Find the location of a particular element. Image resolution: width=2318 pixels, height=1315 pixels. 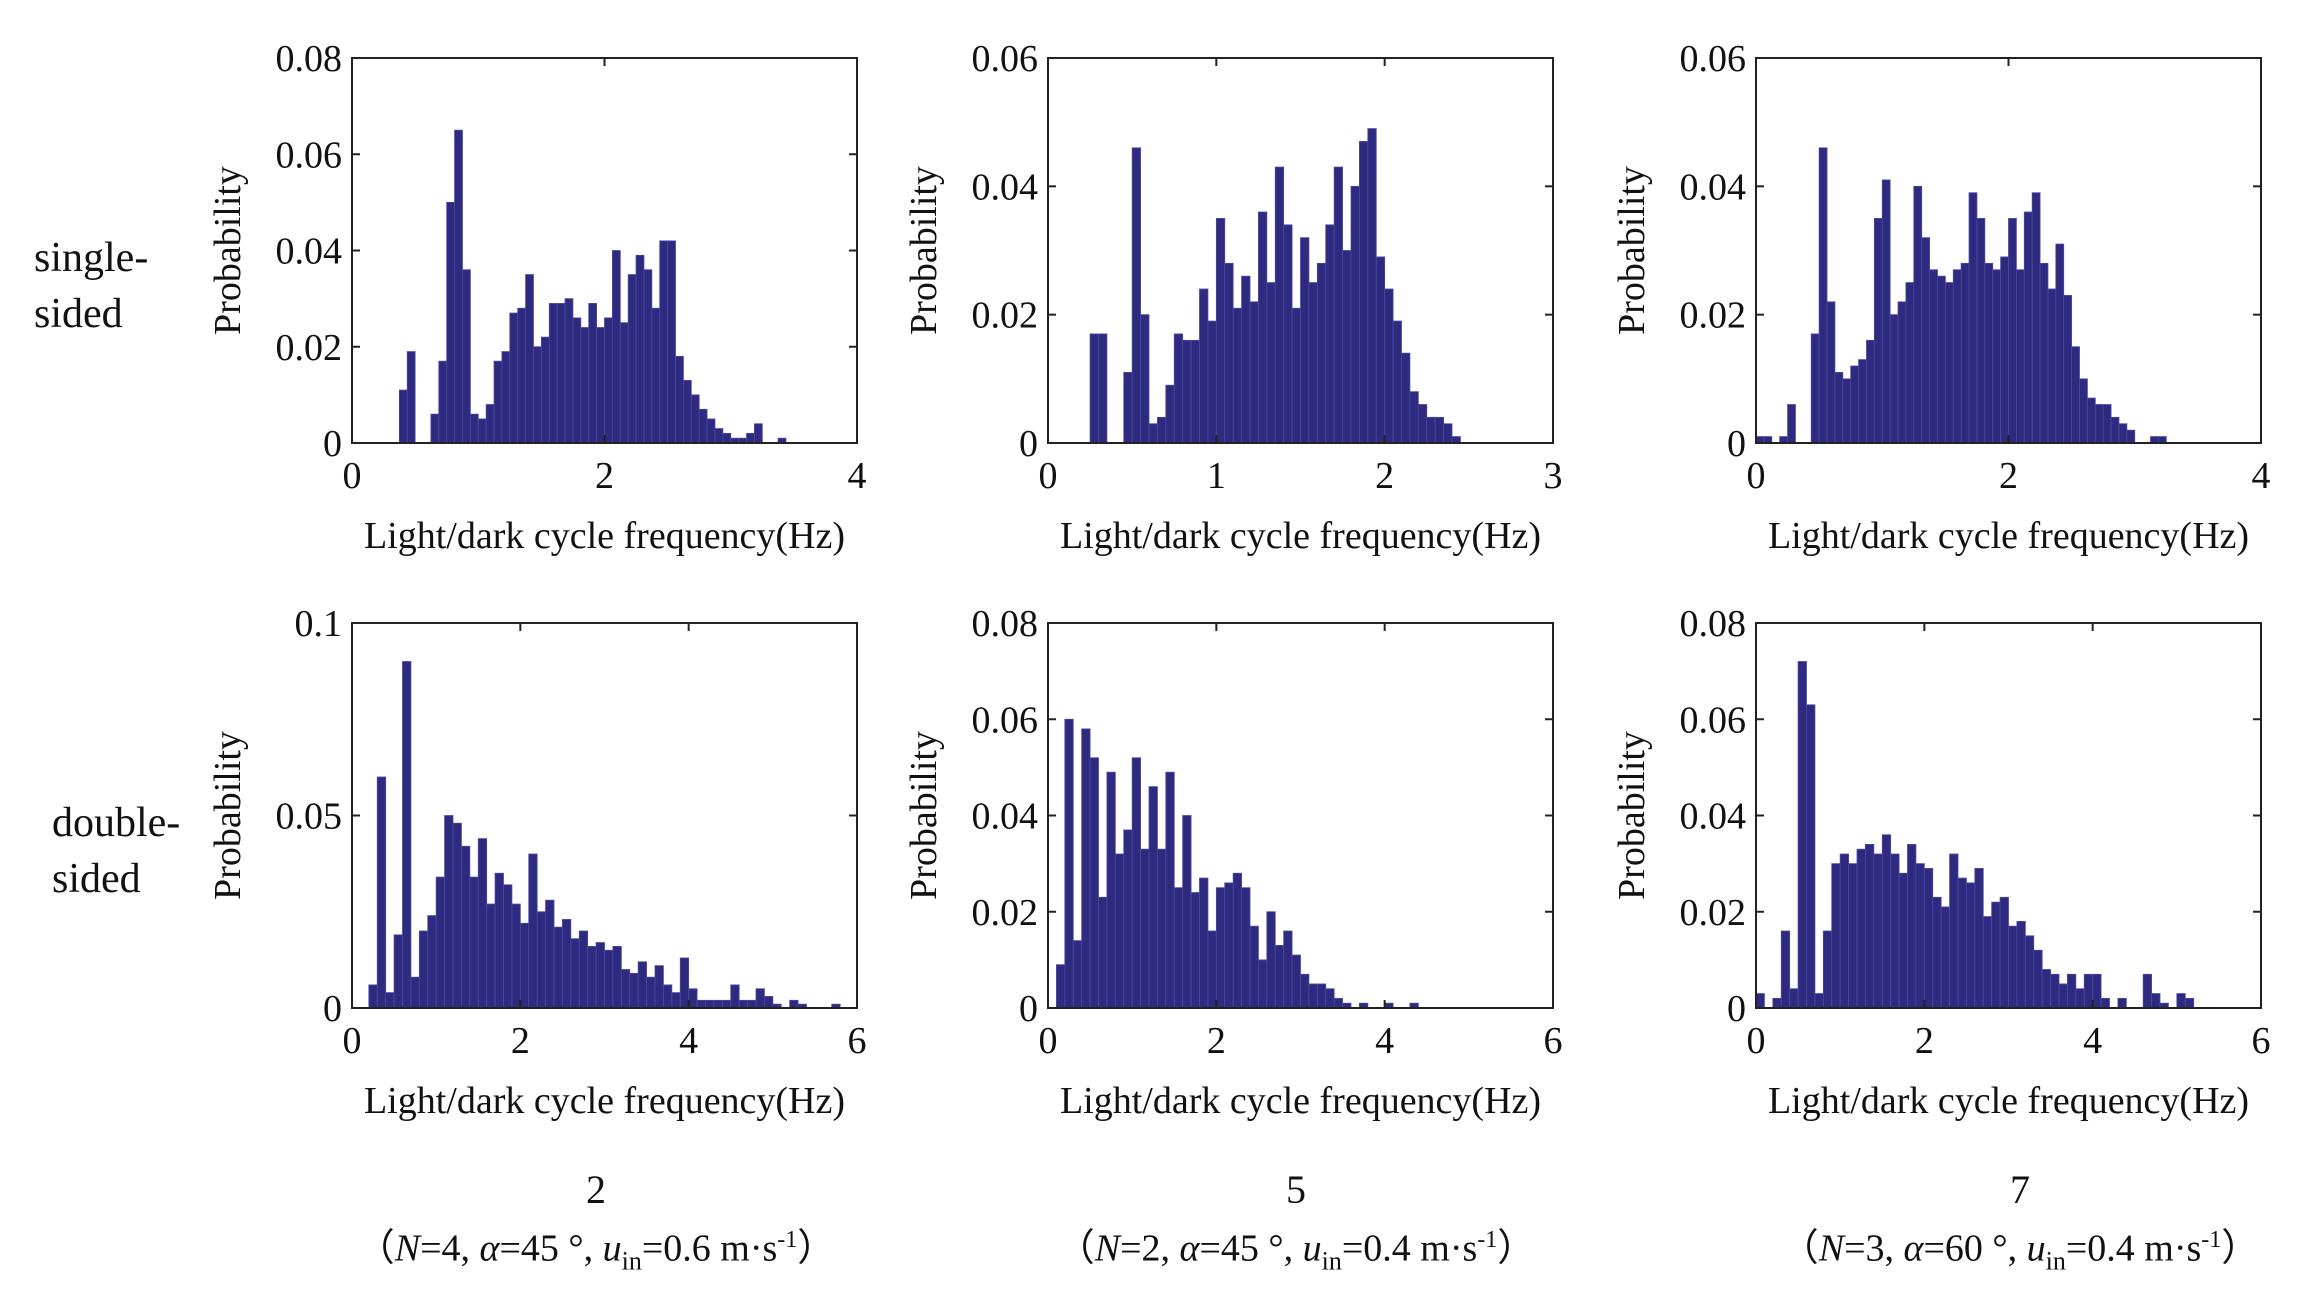

y-tick-label: 0.05 is located at coordinates (309, 817).